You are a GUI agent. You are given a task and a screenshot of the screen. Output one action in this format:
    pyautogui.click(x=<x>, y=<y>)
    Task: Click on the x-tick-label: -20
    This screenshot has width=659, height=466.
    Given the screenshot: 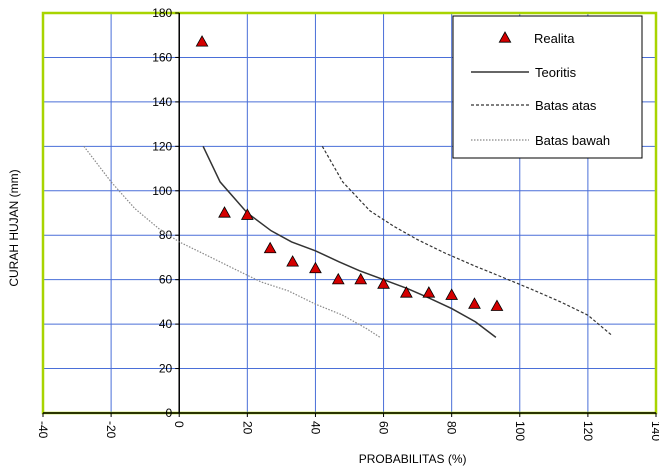 What is the action you would take?
    pyautogui.click(x=111, y=430)
    